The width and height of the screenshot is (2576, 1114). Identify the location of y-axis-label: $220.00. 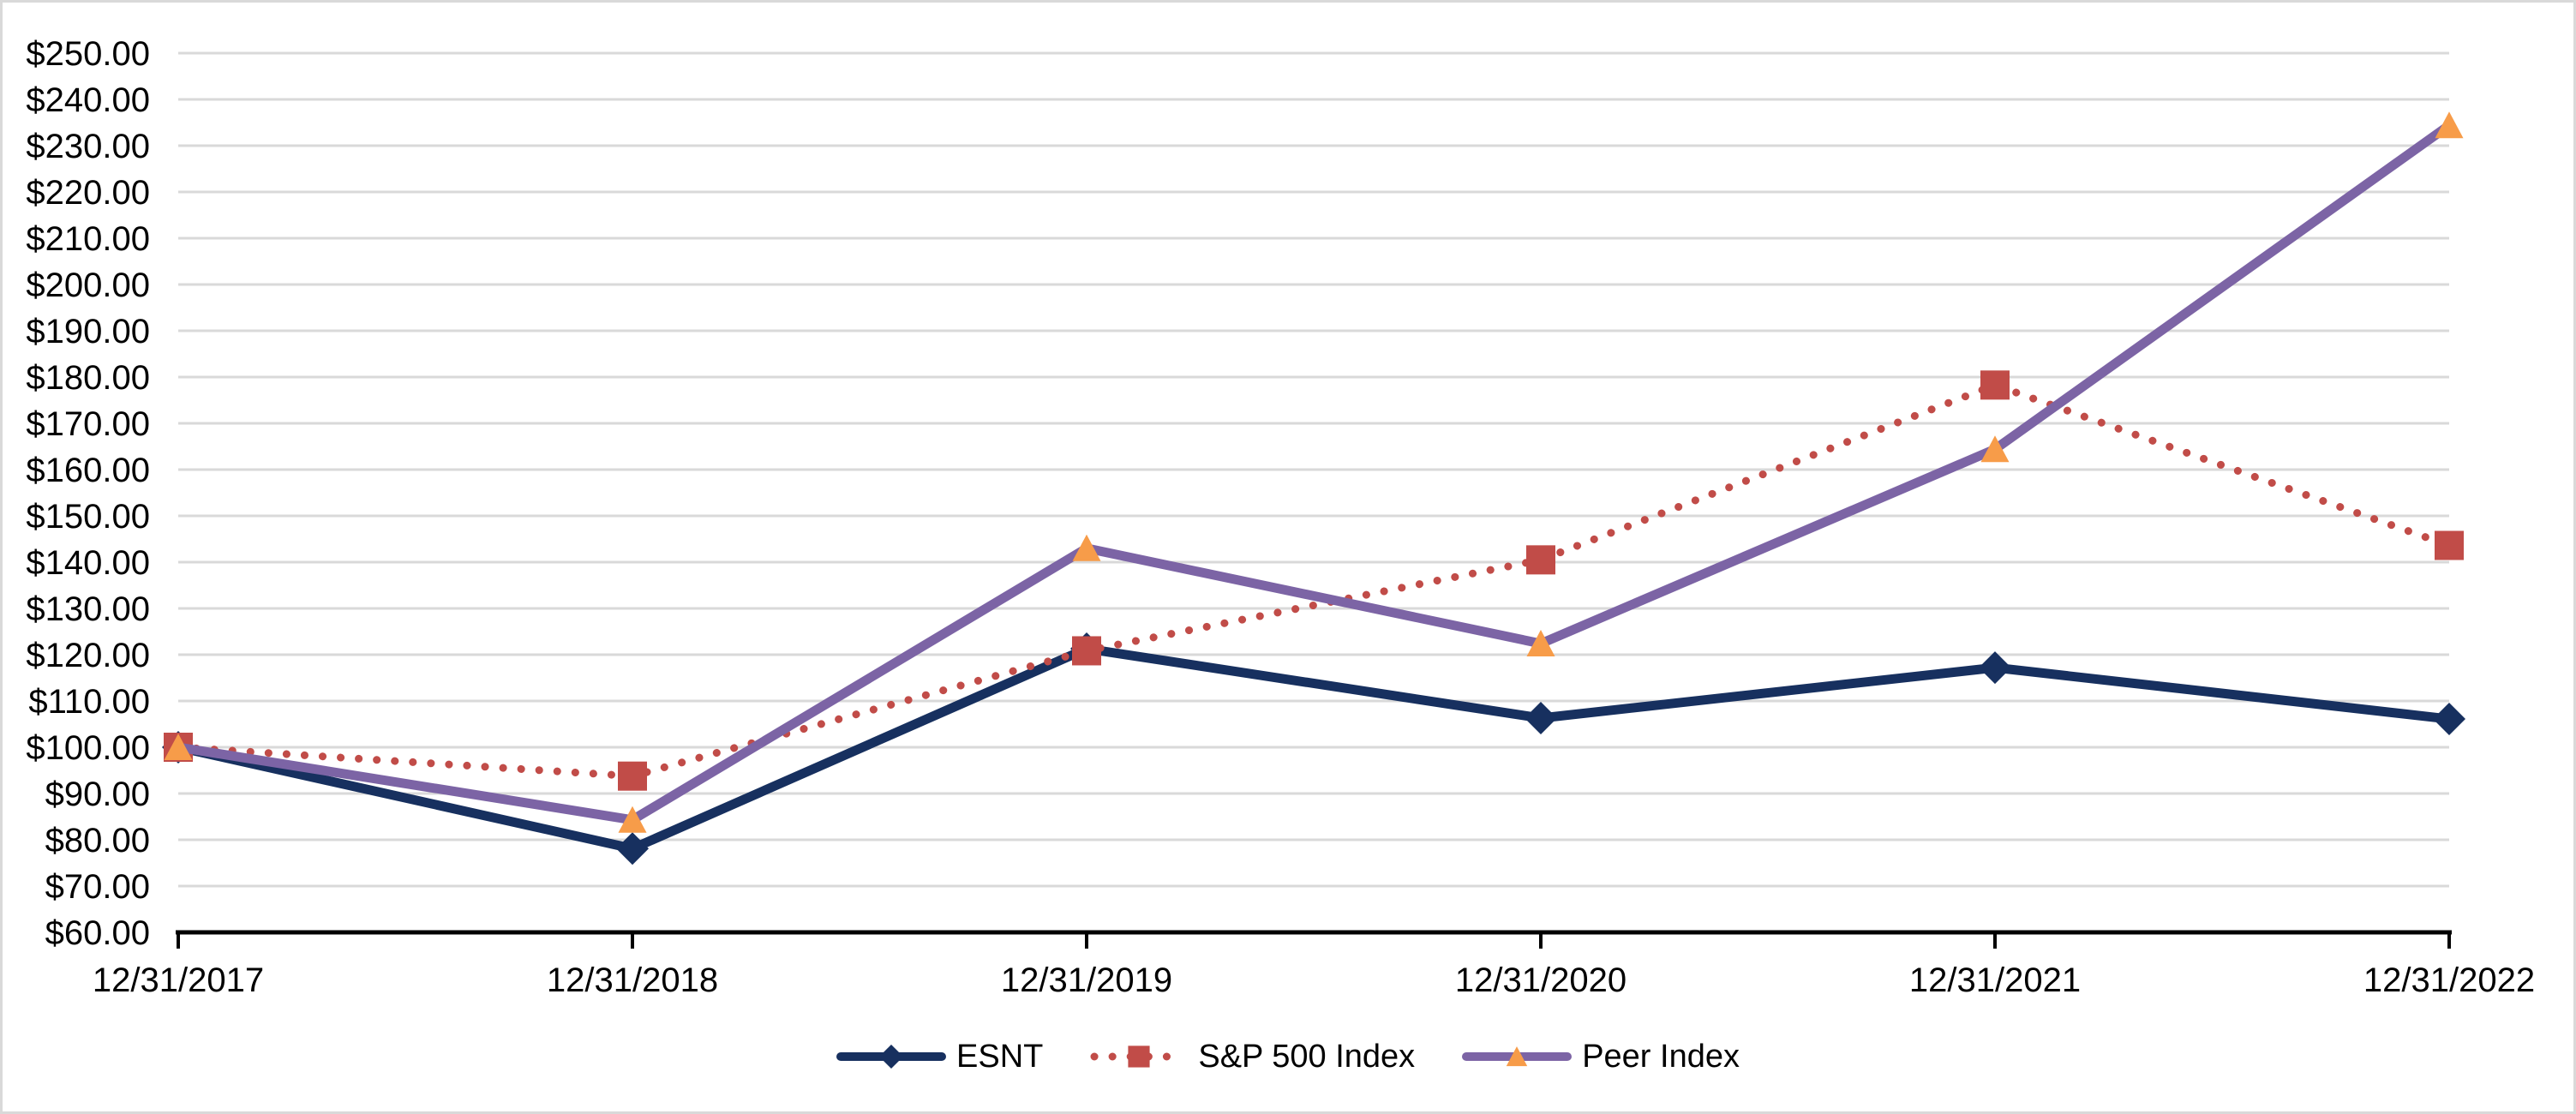
(88, 193).